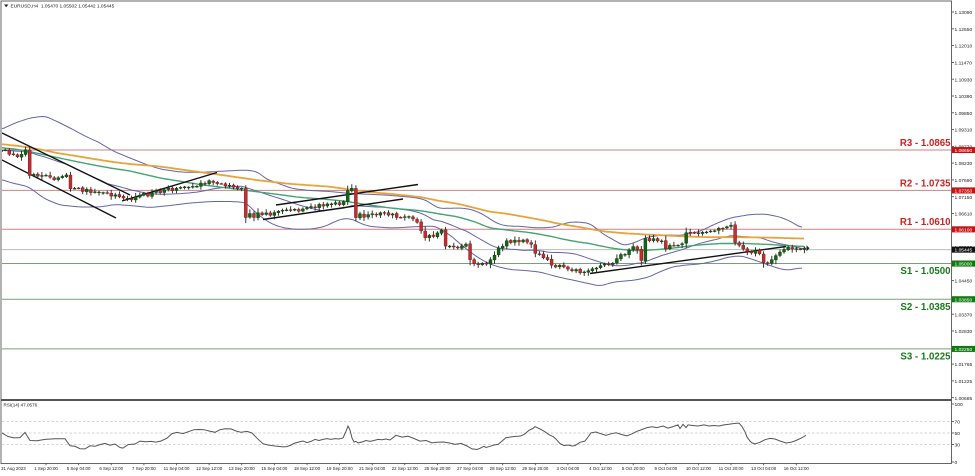  Describe the element at coordinates (699, 468) in the screenshot. I see `svg-text: 10 Oct 12:00` at that location.